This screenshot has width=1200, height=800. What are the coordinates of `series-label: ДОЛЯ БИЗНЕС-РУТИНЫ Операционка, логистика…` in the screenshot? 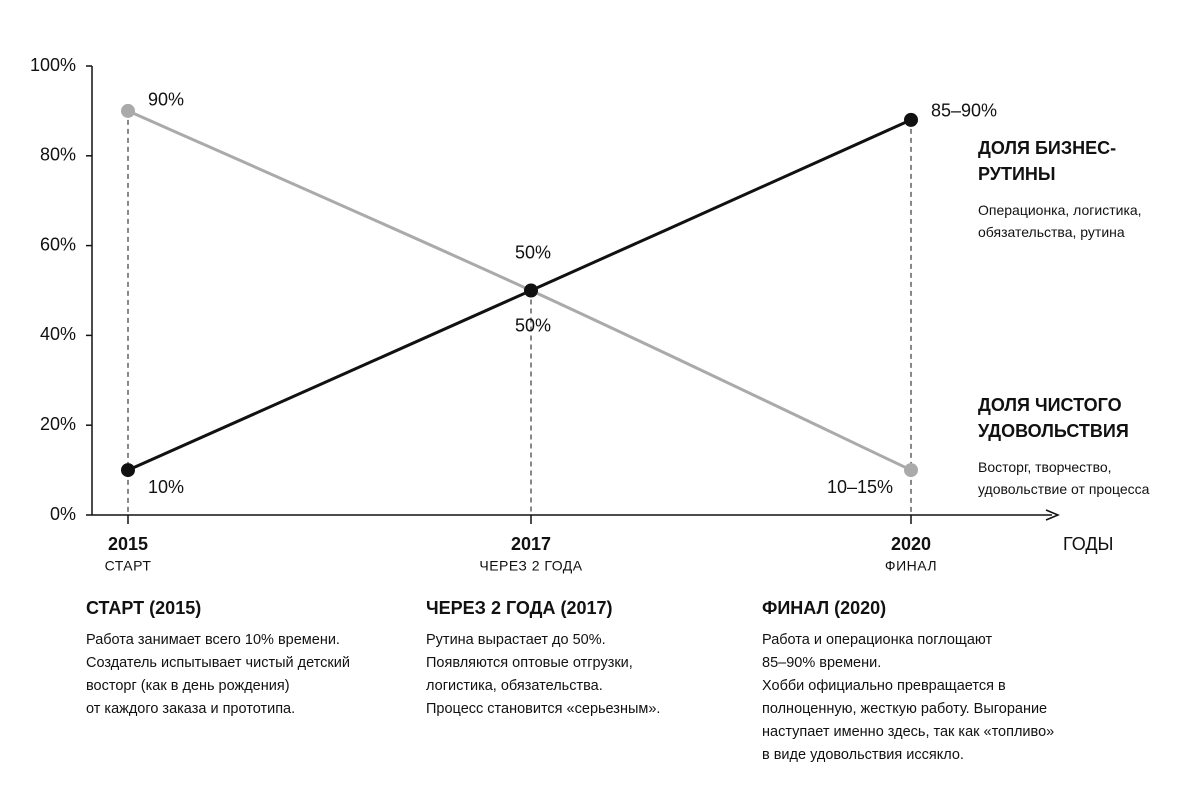 It's located at (1065, 189).